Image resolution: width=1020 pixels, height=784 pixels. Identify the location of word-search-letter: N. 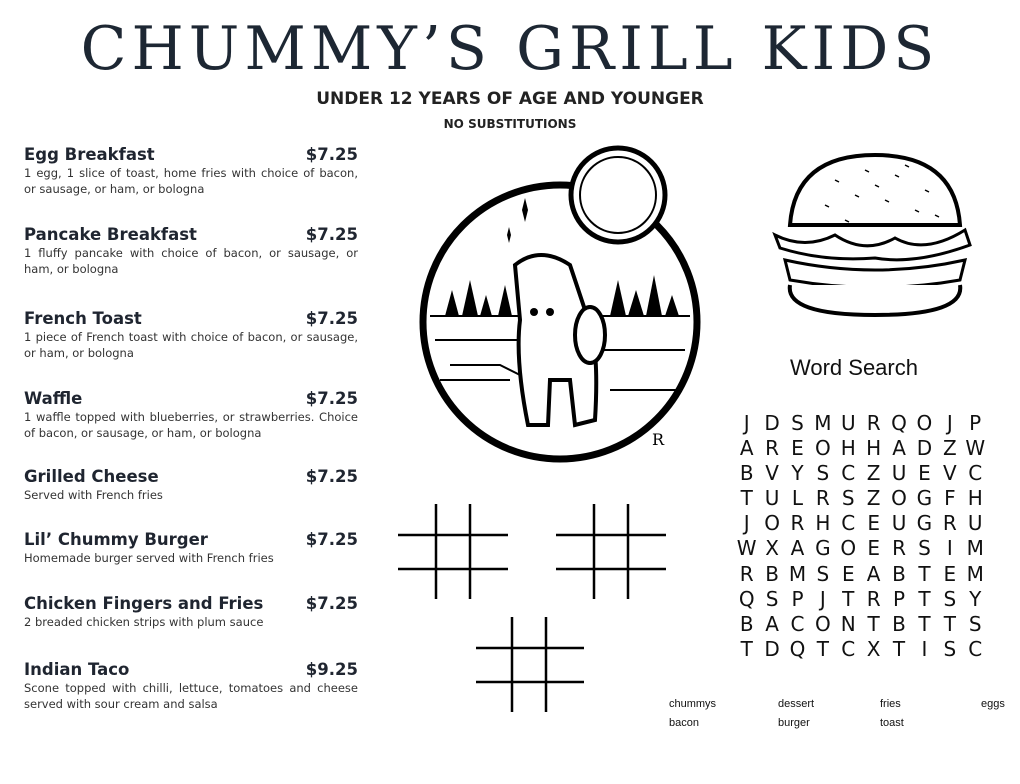
(848, 623).